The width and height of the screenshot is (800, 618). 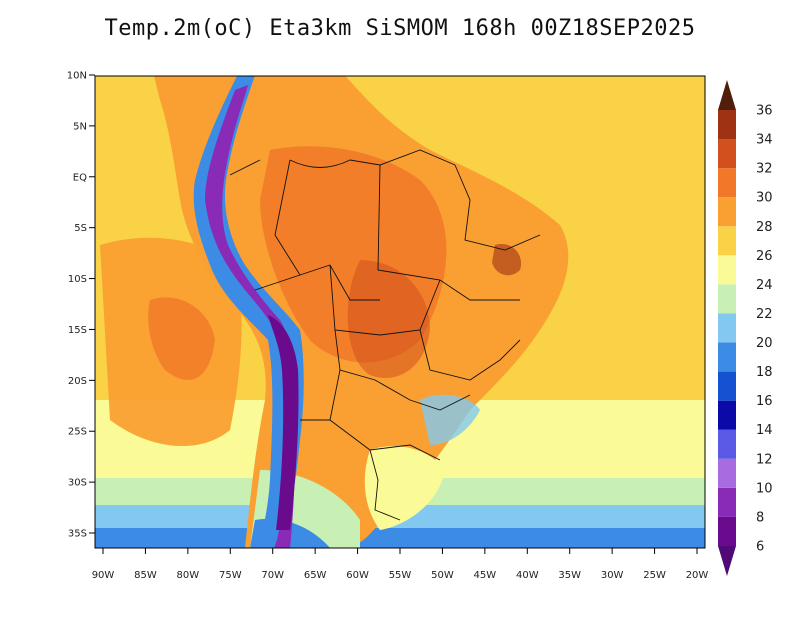 I want to click on lat-tick-label: 15S, so click(x=77, y=330).